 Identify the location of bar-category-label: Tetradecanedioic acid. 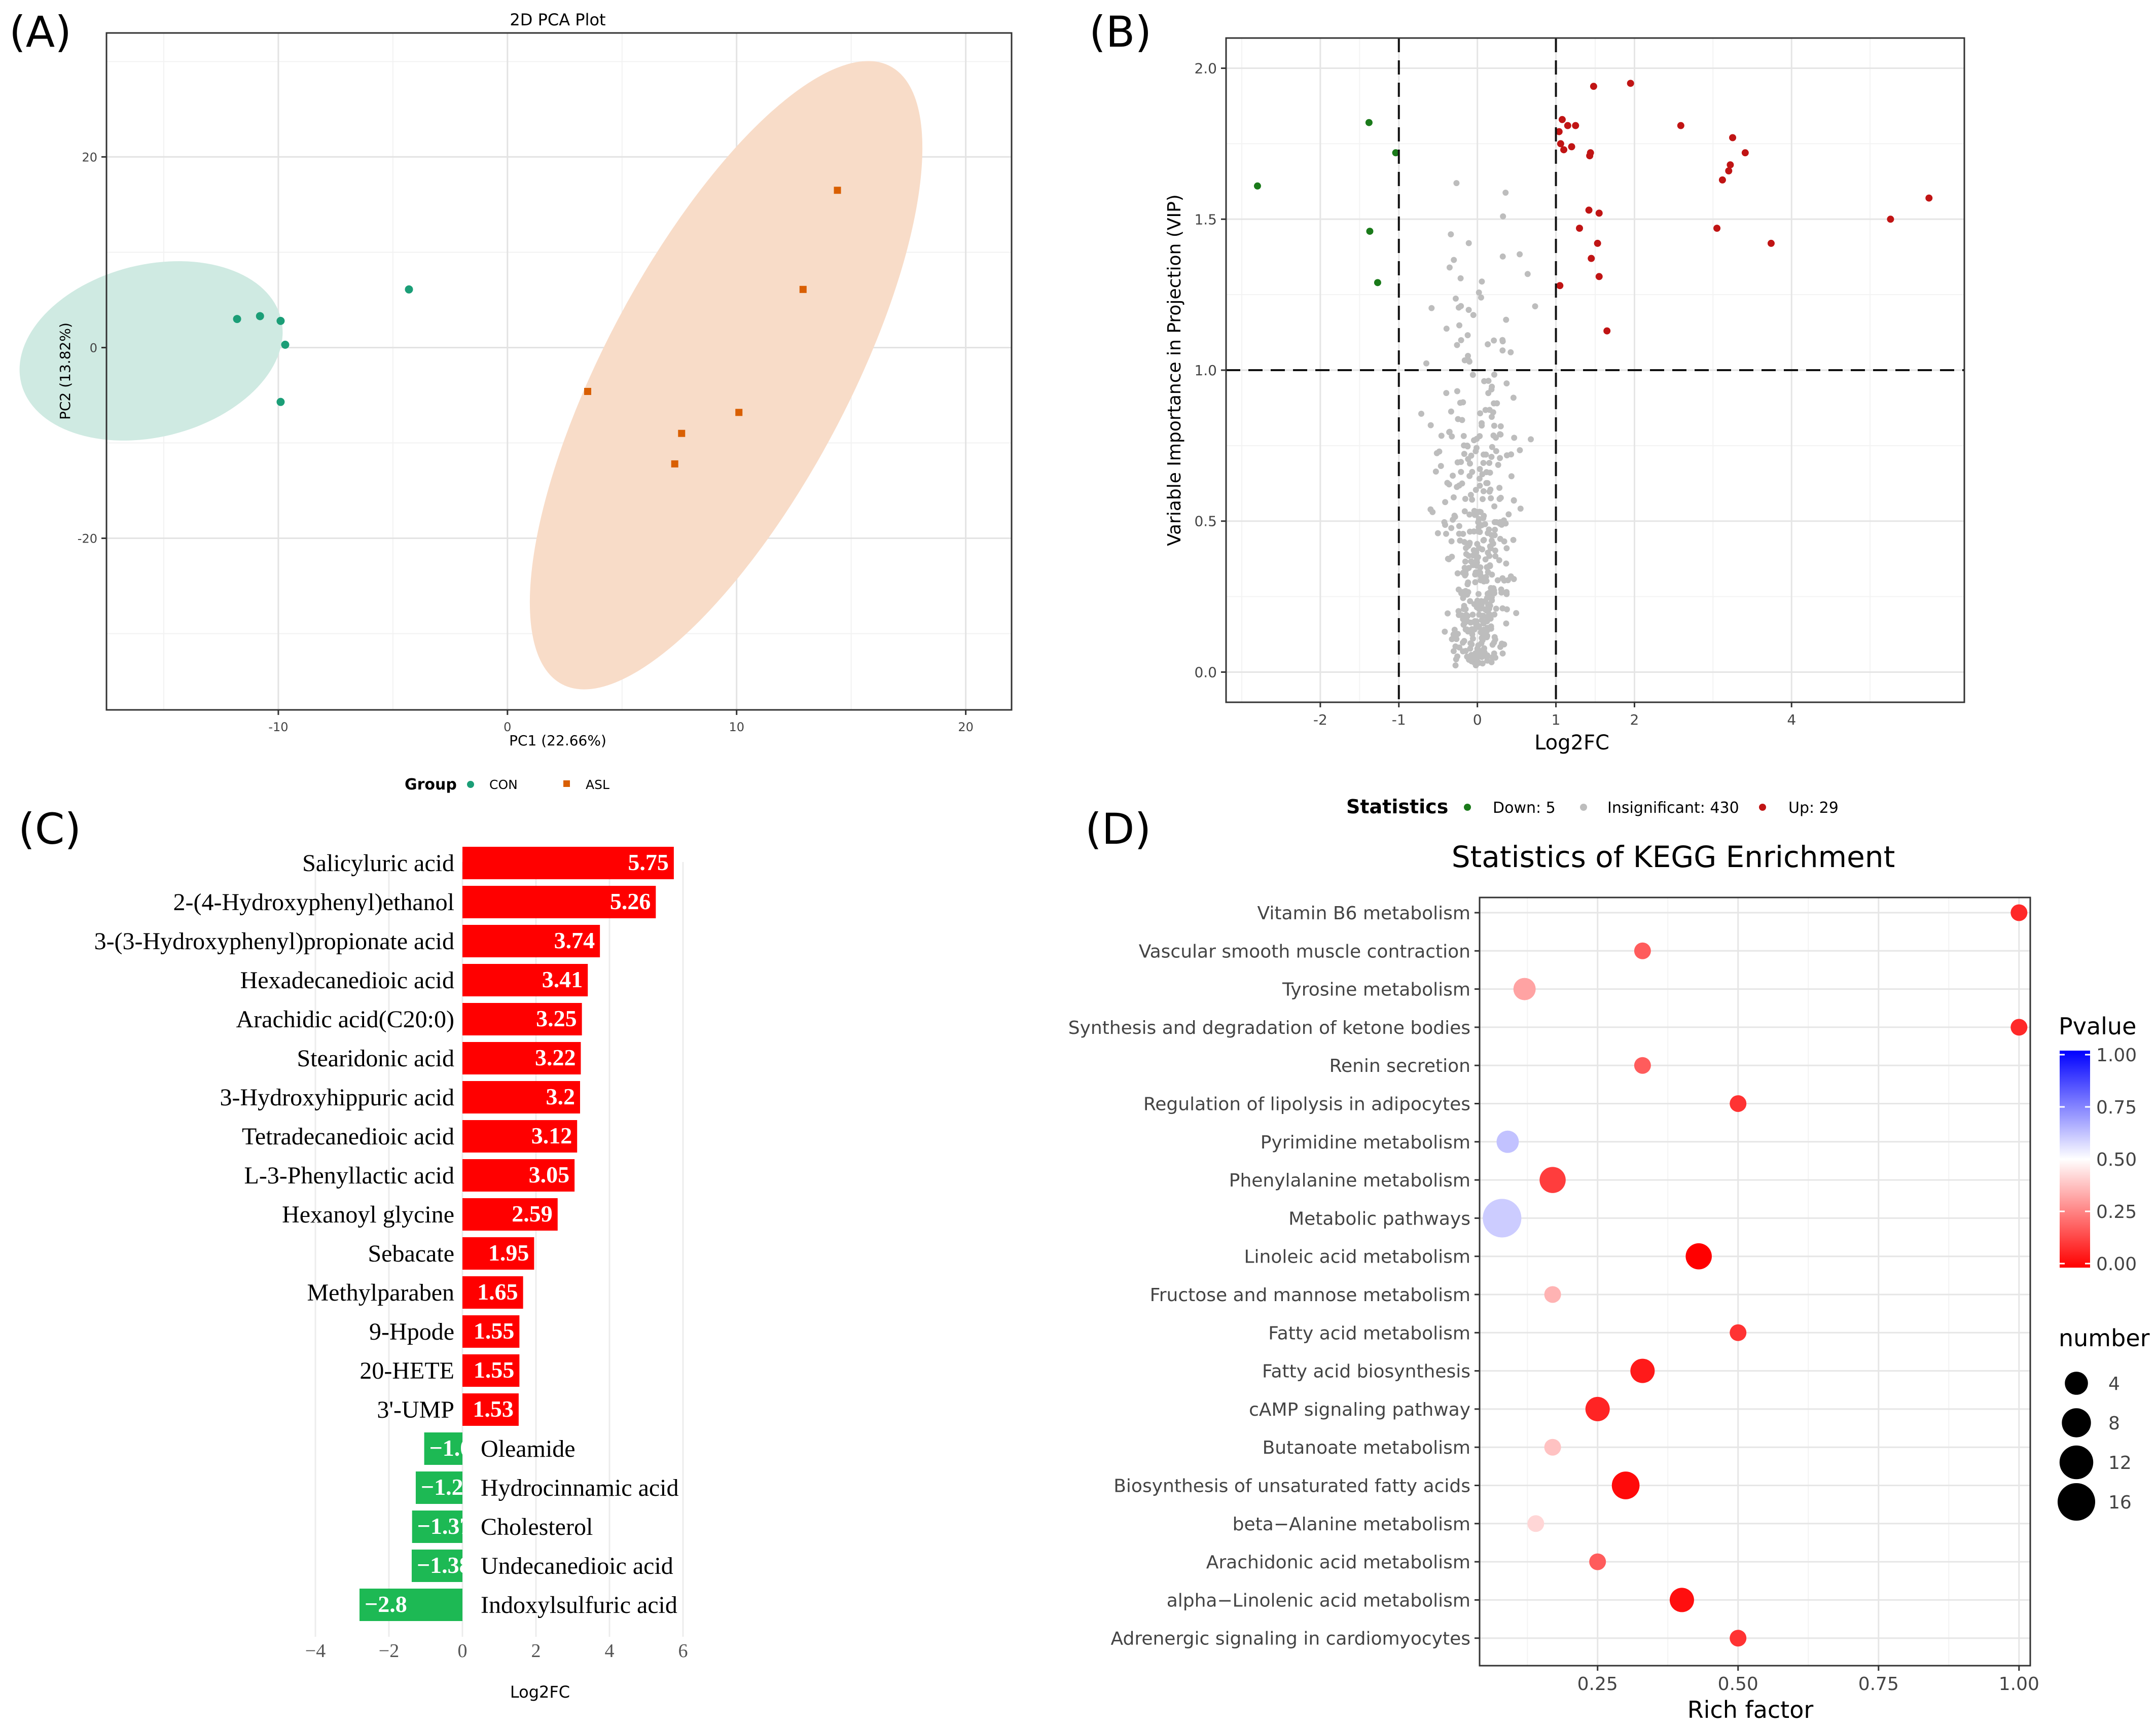
(348, 1137).